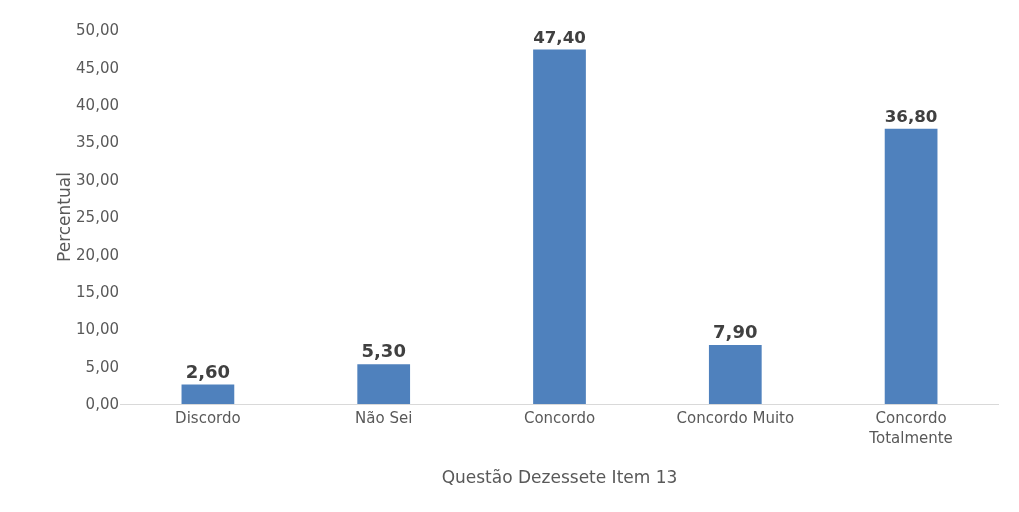 The width and height of the screenshot is (1019, 512). I want to click on data-label: 2,60, so click(208, 371).